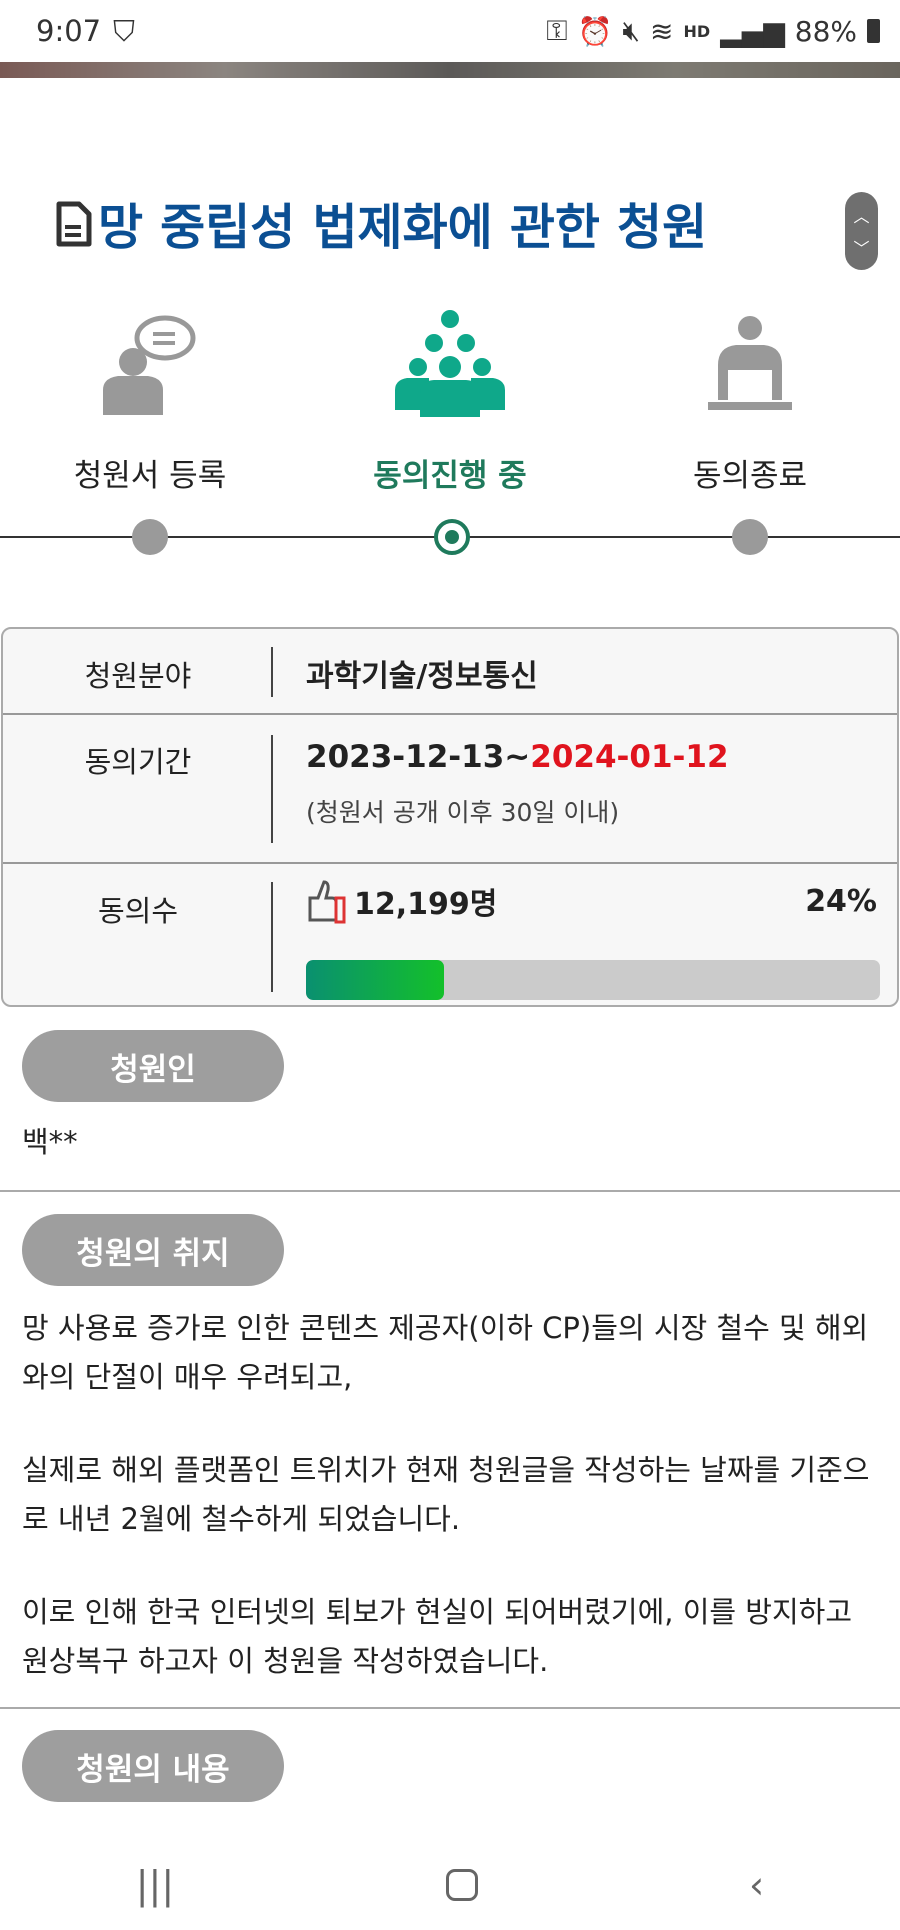 This screenshot has height=1930, width=900. What do you see at coordinates (450, 70) in the screenshot?
I see `browser-toolbar-strip` at bounding box center [450, 70].